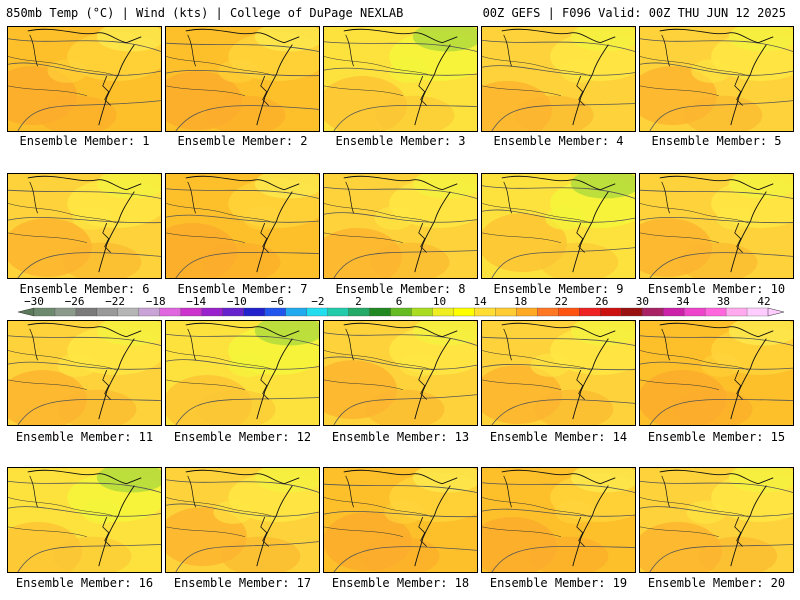  I want to click on ensemble-member-label: Ensemble Member: 13, so click(400, 437).